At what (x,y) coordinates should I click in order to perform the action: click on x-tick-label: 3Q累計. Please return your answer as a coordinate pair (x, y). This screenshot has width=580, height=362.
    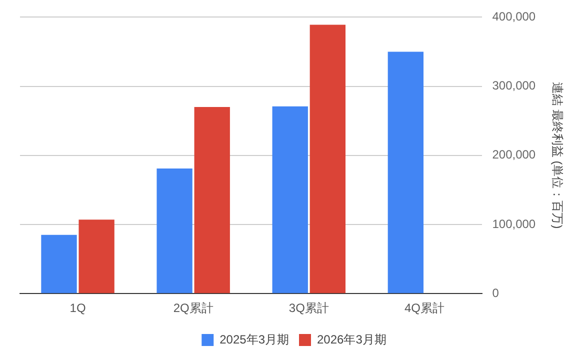
    Looking at the image, I should click on (308, 308).